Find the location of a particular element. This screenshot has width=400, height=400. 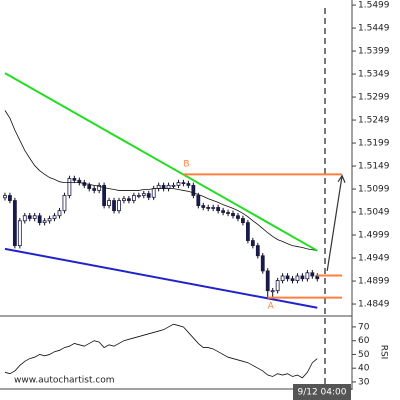

y-tick-label: 1.4849 is located at coordinates (374, 305).